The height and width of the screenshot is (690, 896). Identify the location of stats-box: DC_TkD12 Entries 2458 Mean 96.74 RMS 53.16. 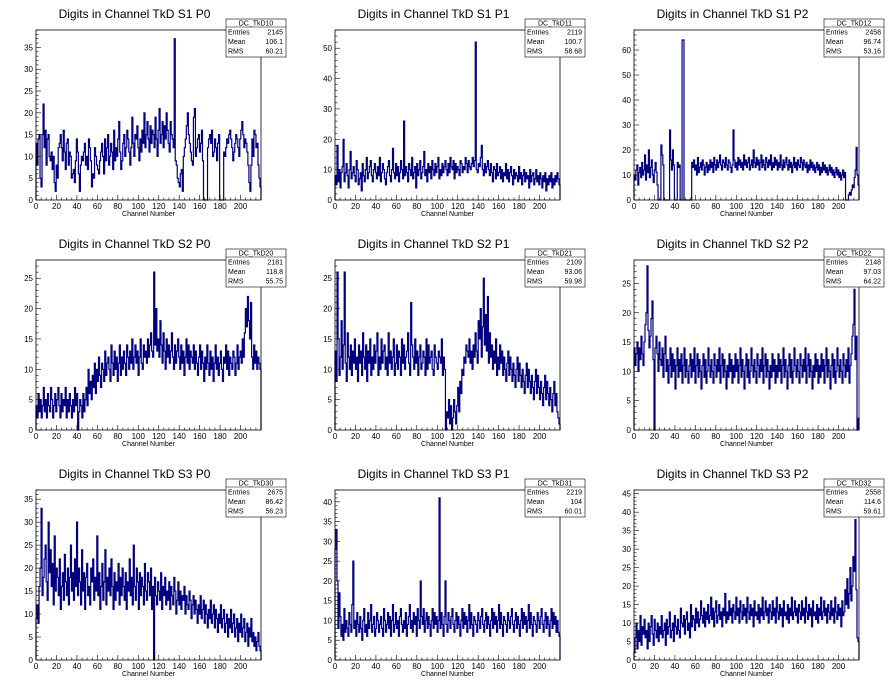
(854, 38).